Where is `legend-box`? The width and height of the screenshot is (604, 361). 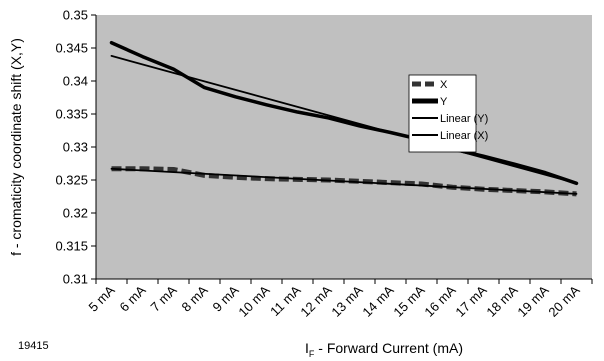
legend-box is located at coordinates (442, 113).